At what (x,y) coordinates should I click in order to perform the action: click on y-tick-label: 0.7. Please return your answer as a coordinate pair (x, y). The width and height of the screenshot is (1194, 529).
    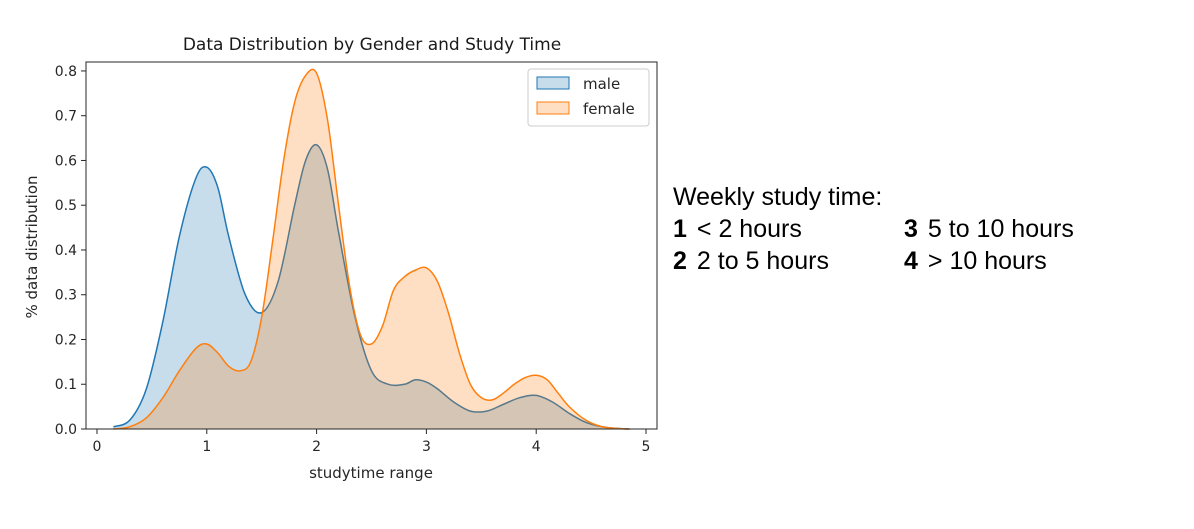
    Looking at the image, I should click on (66, 117).